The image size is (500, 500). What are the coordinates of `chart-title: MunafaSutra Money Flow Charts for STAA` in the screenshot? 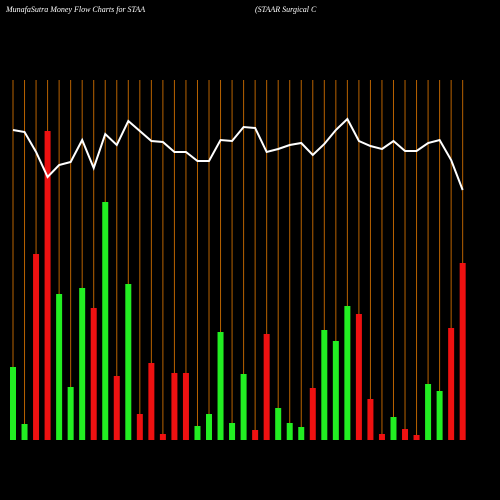 It's located at (75, 9).